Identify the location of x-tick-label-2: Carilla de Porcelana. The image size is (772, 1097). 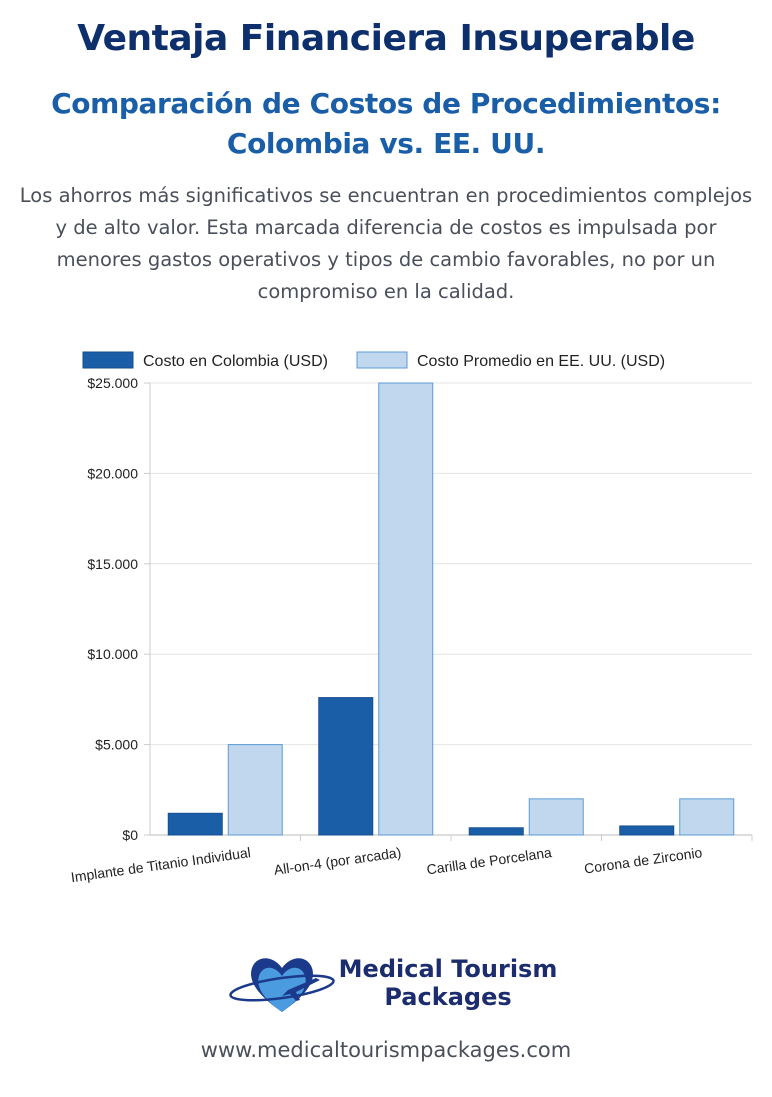
(489, 860).